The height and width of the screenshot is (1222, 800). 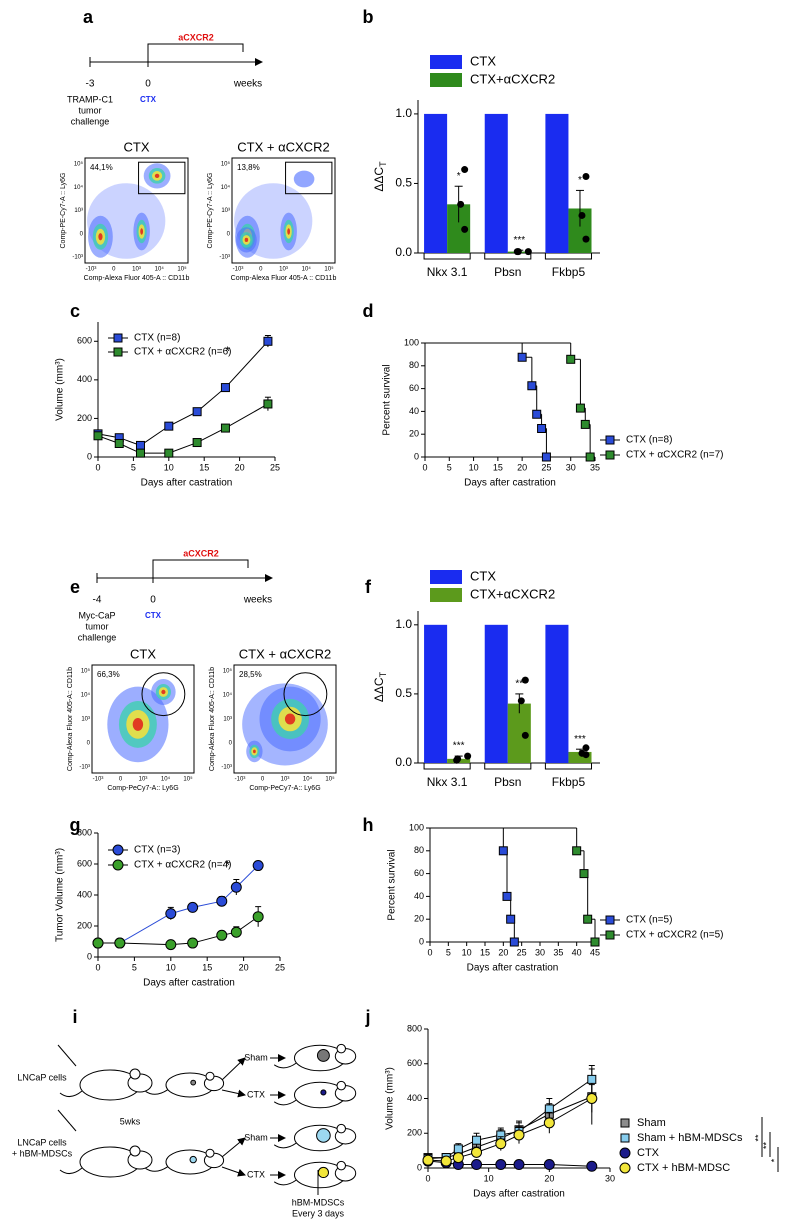 I want to click on y-tick-label: 0.5, so click(x=403, y=183).